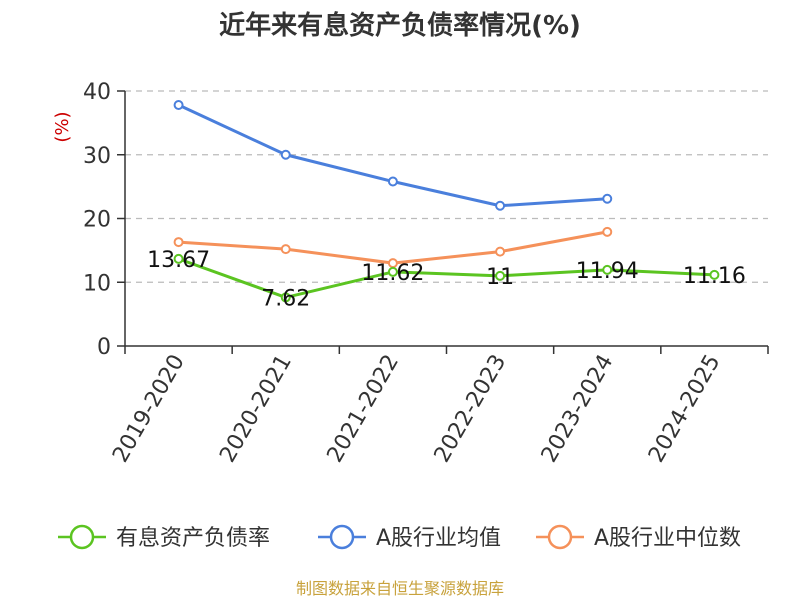  What do you see at coordinates (438, 538) in the screenshot?
I see `legend-label: A股行业均值` at bounding box center [438, 538].